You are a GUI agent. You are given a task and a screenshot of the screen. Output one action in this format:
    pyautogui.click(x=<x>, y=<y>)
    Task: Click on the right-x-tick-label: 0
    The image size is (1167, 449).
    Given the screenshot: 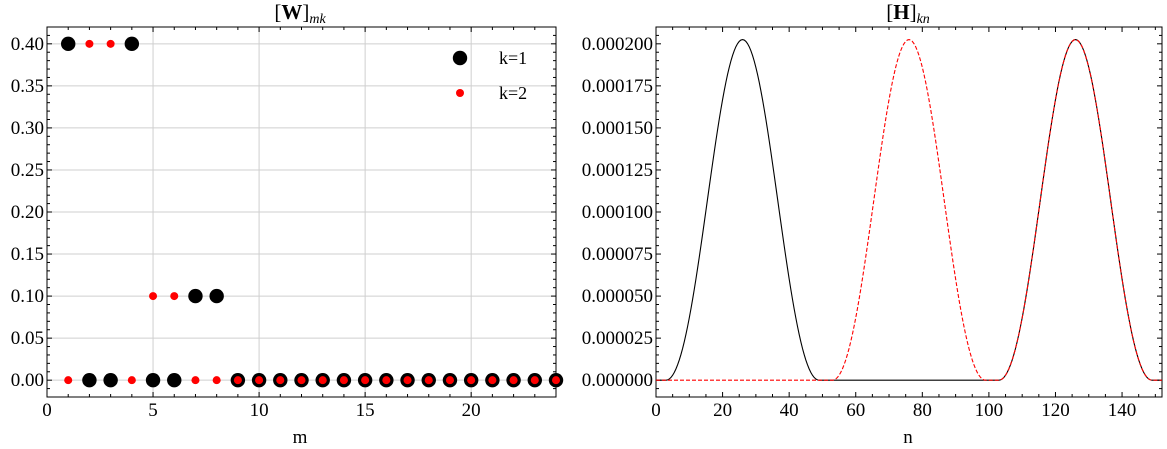 What is the action you would take?
    pyautogui.click(x=656, y=410)
    